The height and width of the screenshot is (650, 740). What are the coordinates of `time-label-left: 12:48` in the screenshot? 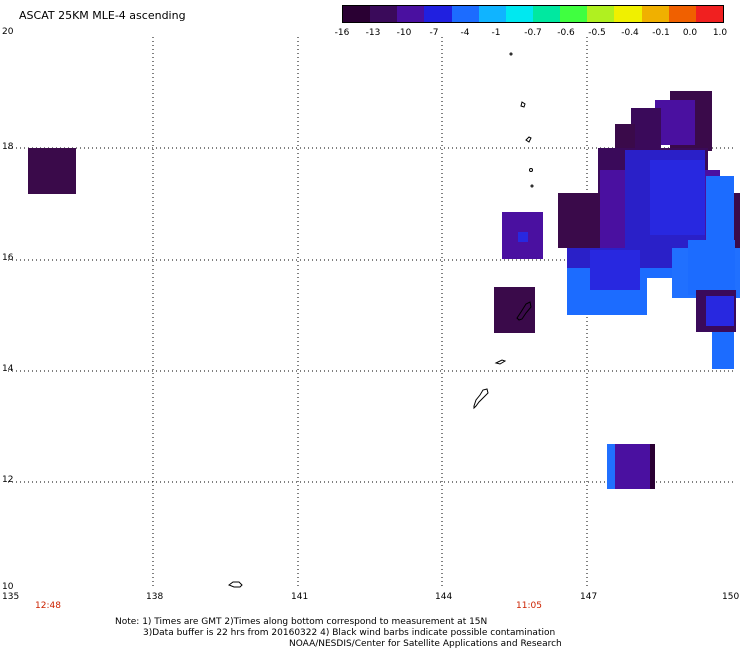 It's located at (48, 606).